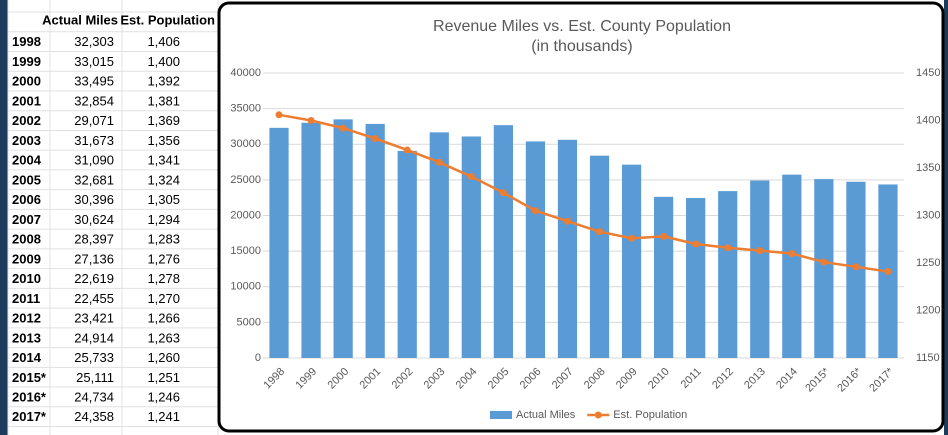 Image resolution: width=948 pixels, height=435 pixels. I want to click on cell: 1,251, so click(163, 377).